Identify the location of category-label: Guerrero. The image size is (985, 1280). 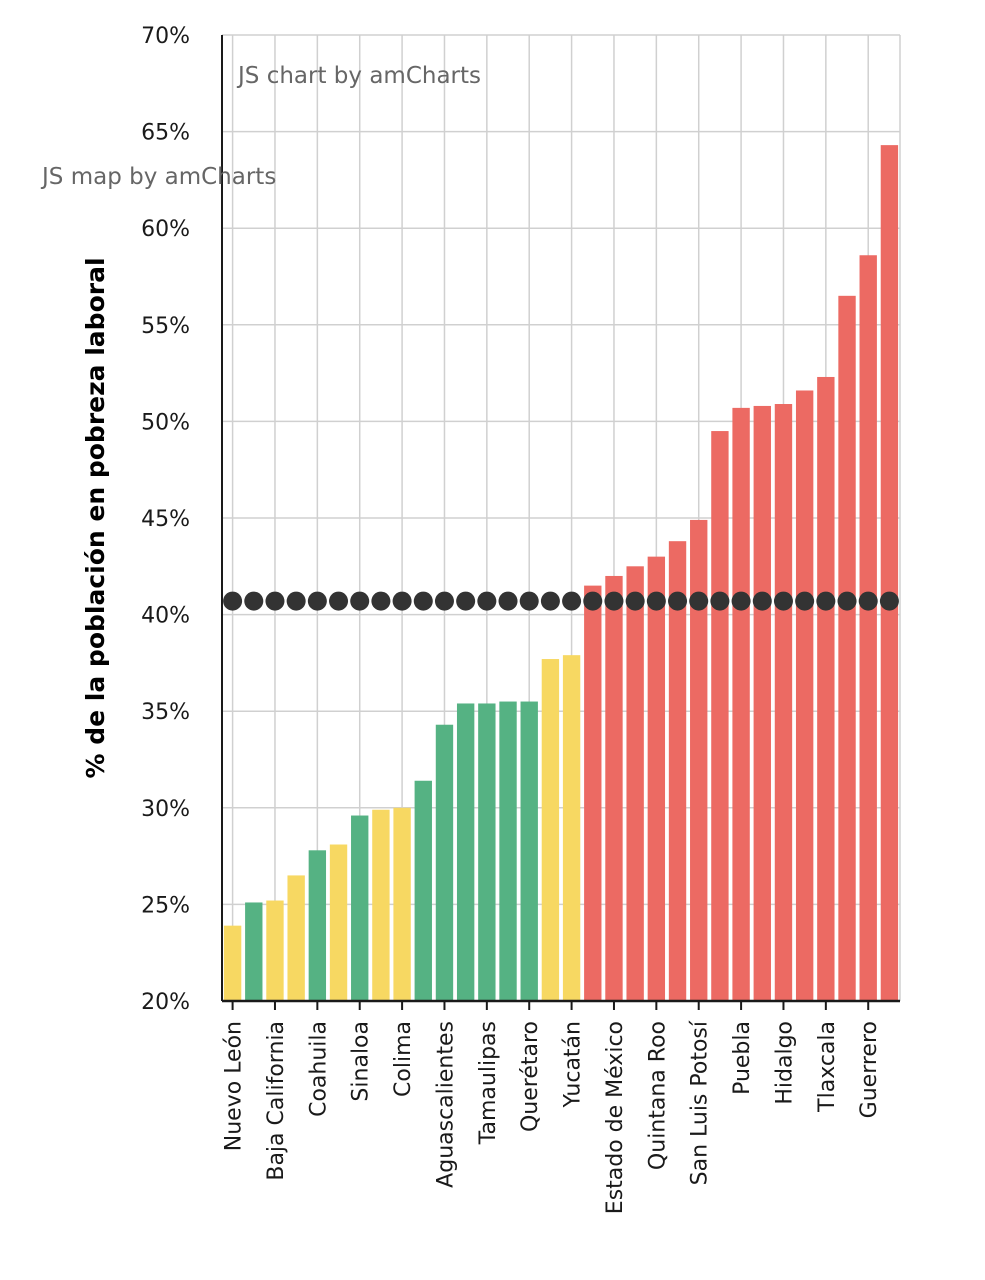
(869, 1069).